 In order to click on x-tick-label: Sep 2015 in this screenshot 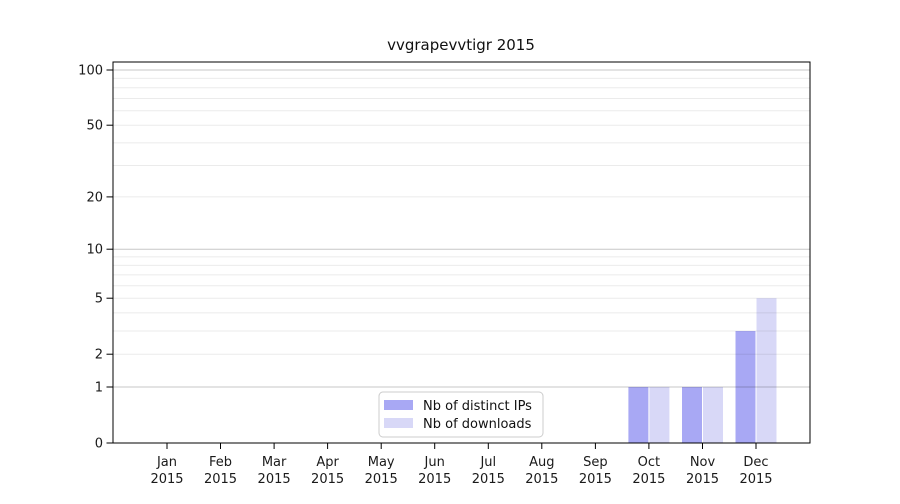, I will do `click(595, 471)`.